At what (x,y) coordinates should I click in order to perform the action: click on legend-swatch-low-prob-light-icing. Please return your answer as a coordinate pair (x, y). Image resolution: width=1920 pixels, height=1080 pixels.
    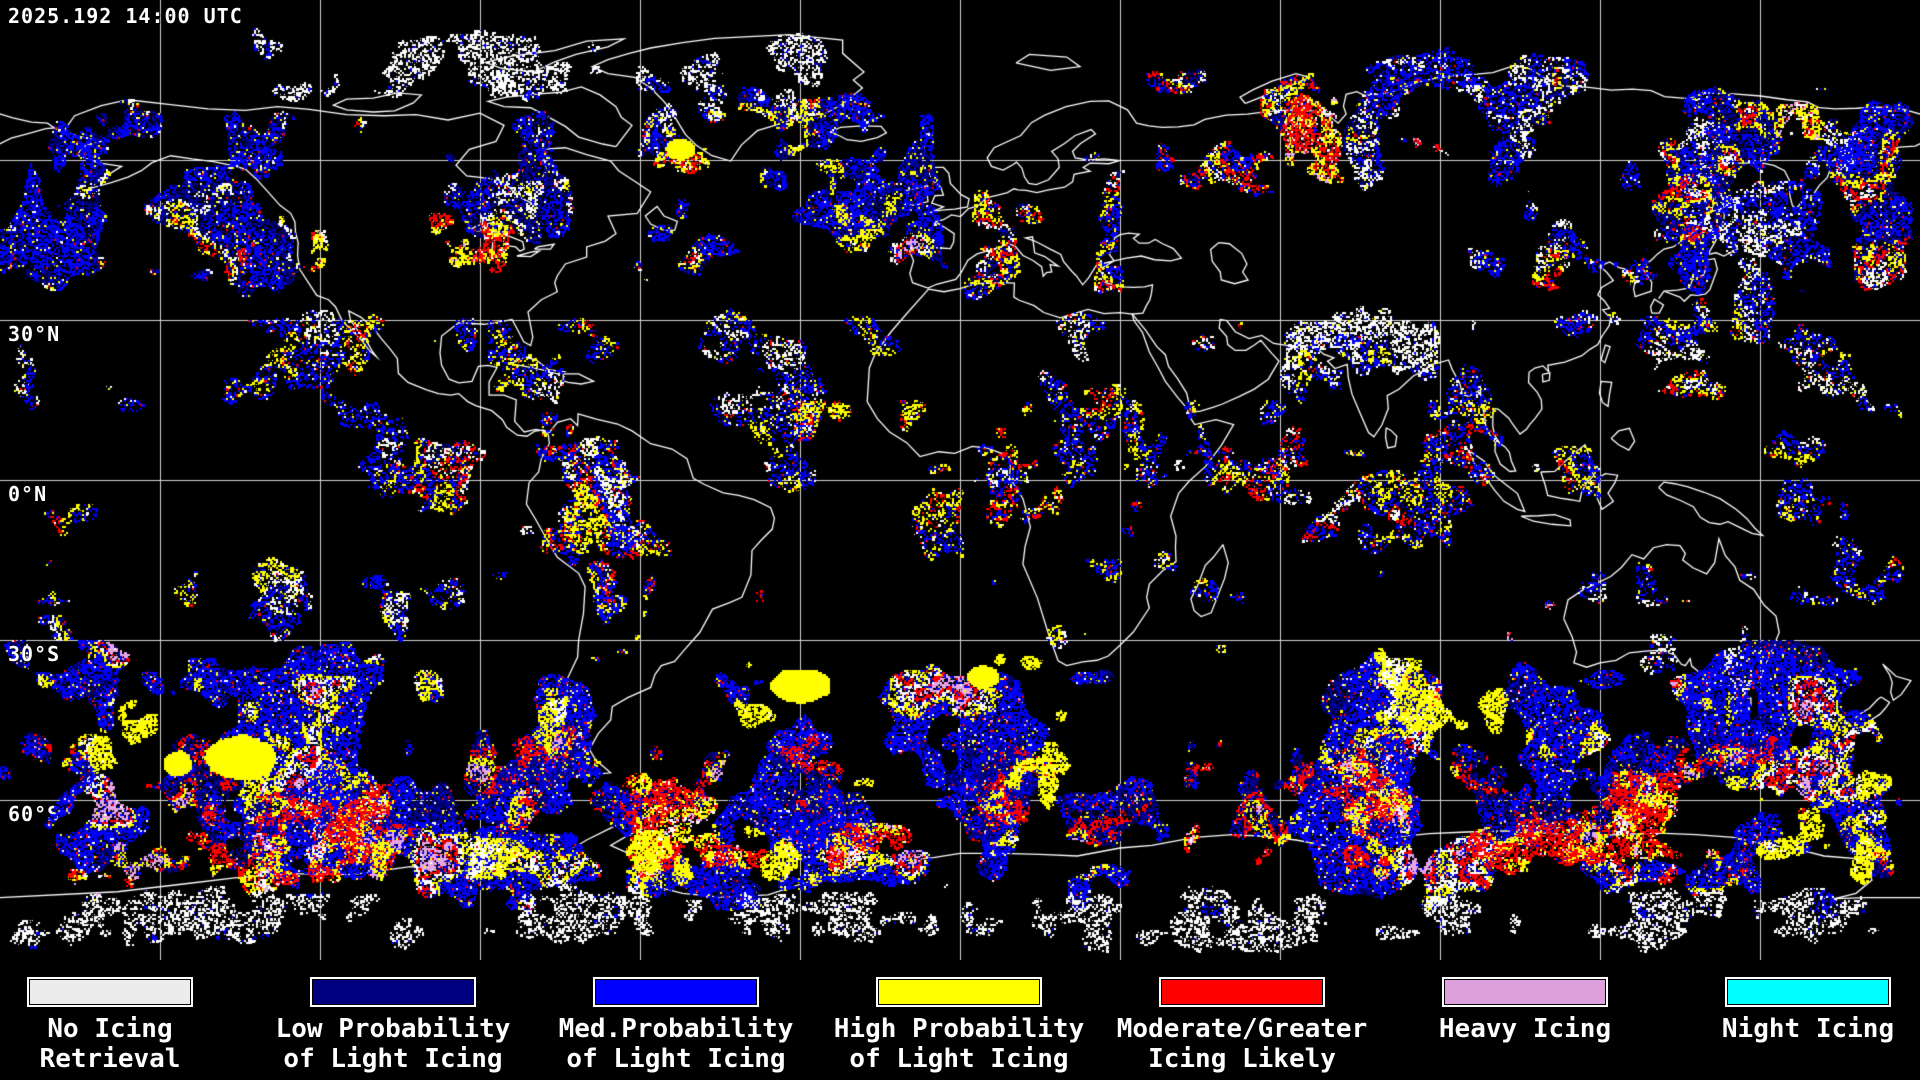
    Looking at the image, I should click on (393, 992).